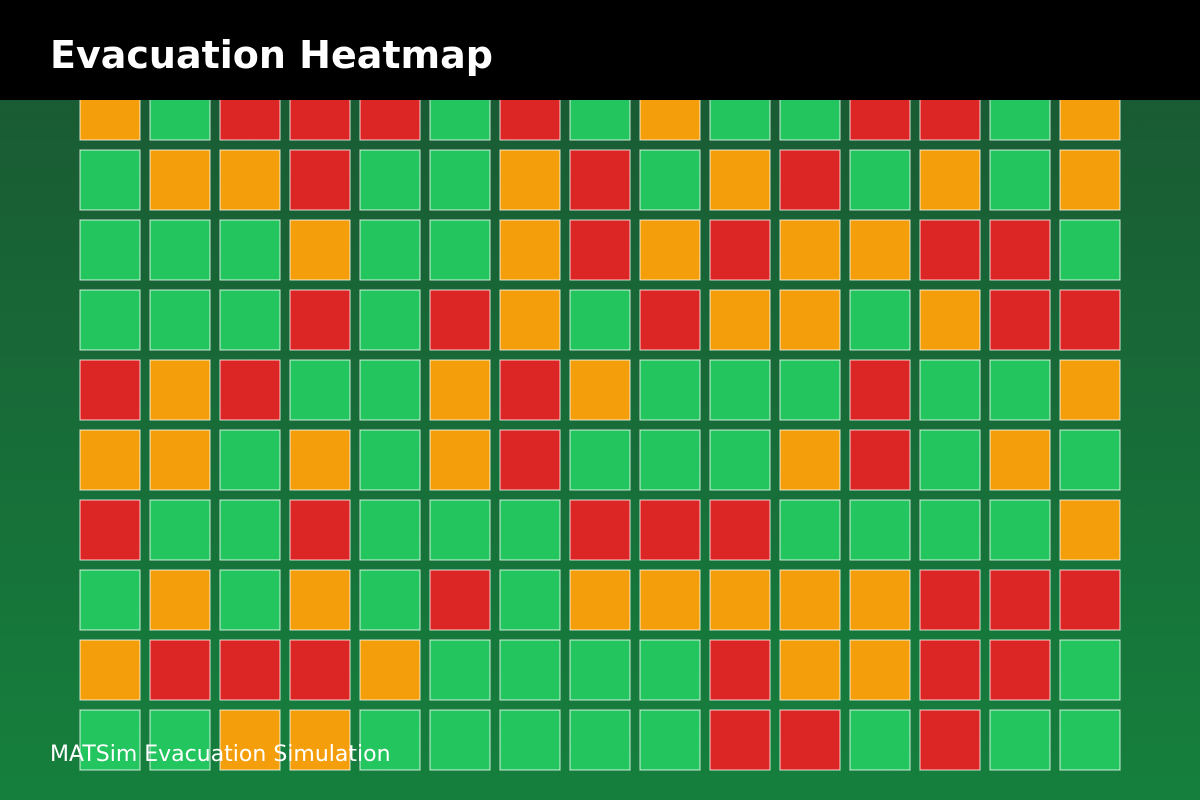 This screenshot has height=800, width=1200. I want to click on footer-text: MATSim Evacuation Simulation, so click(220, 754).